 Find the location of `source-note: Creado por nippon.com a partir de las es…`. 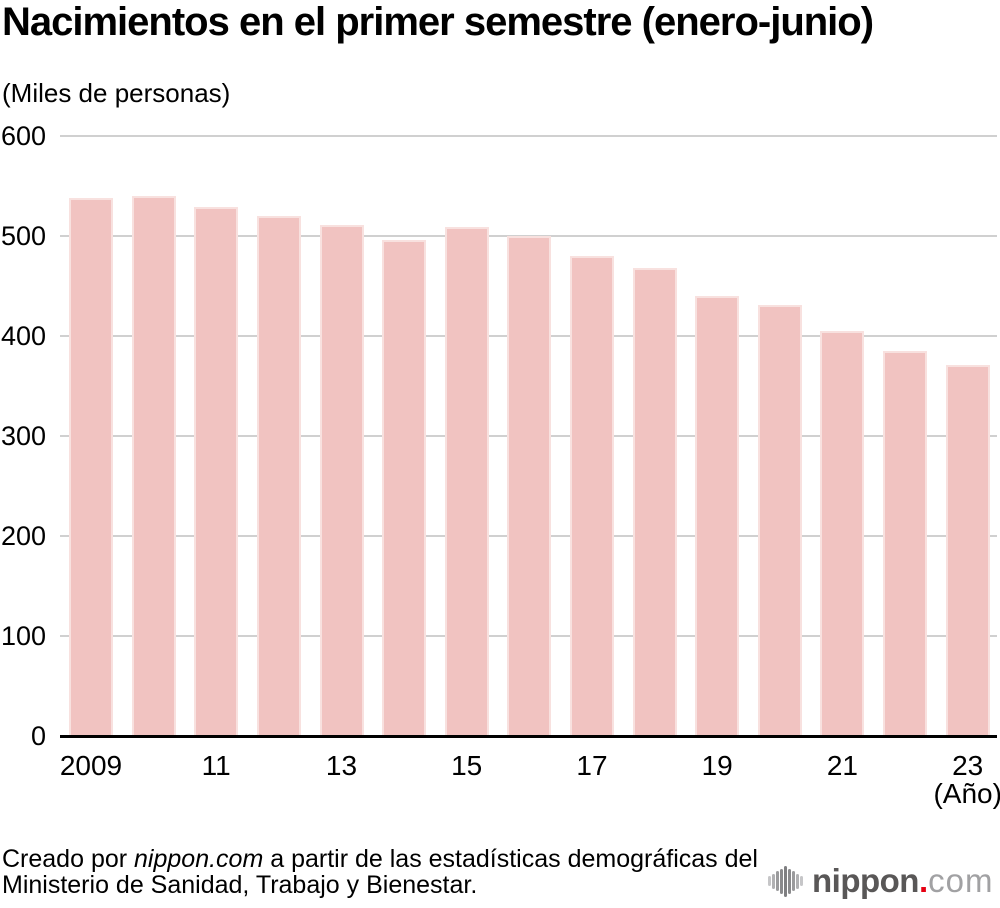

source-note: Creado por nippon.com a partir de las es… is located at coordinates (380, 872).